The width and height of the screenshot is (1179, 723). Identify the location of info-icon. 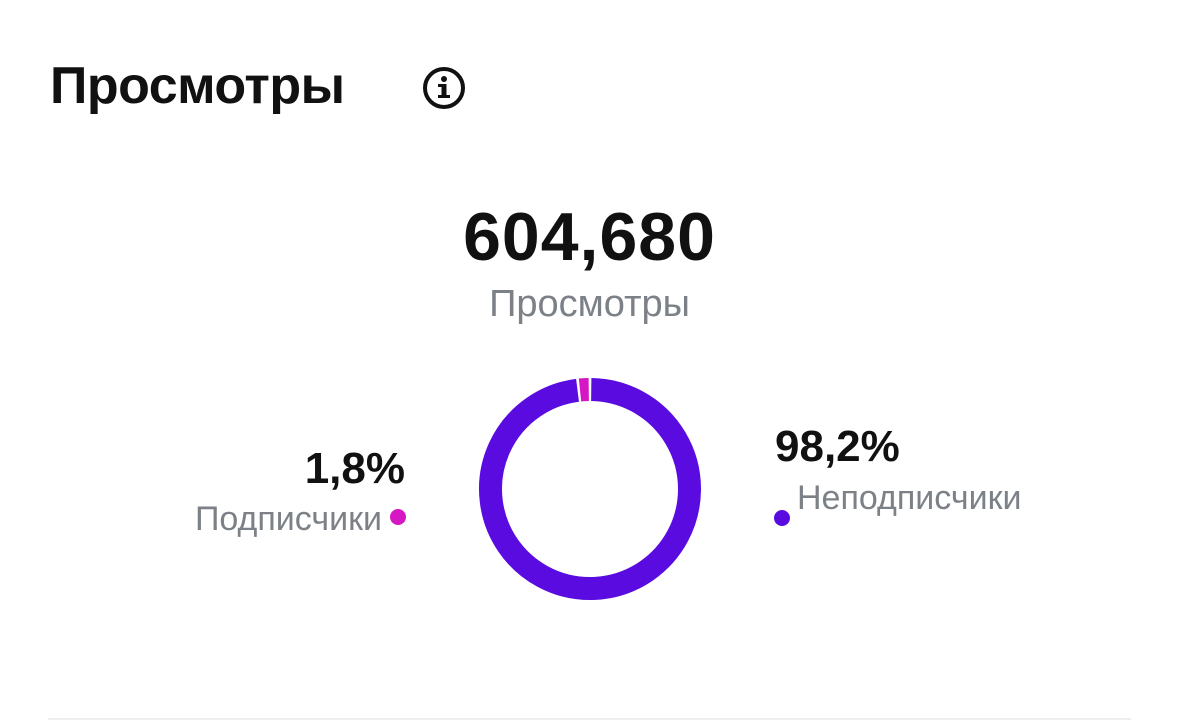
(444, 90).